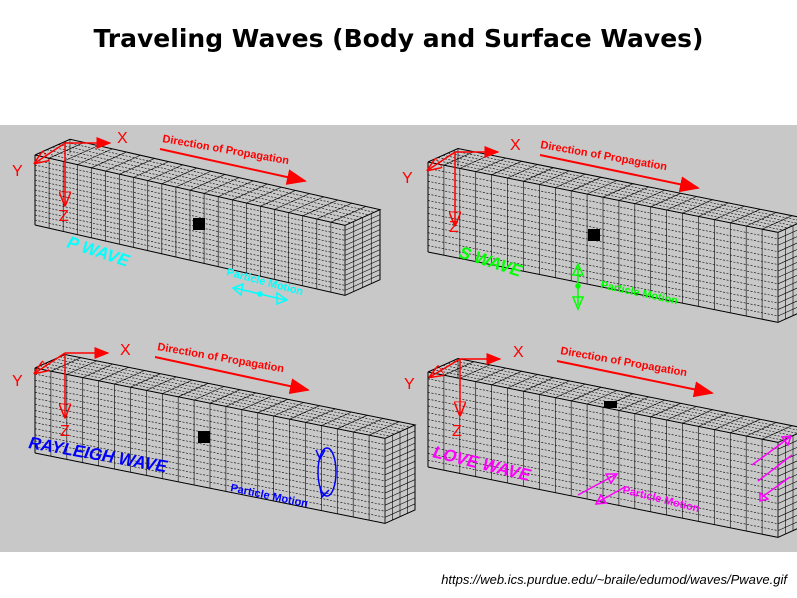 This screenshot has width=797, height=598. I want to click on rayleigh-wave-particle-motion-label: Particle Motion, so click(269, 496).